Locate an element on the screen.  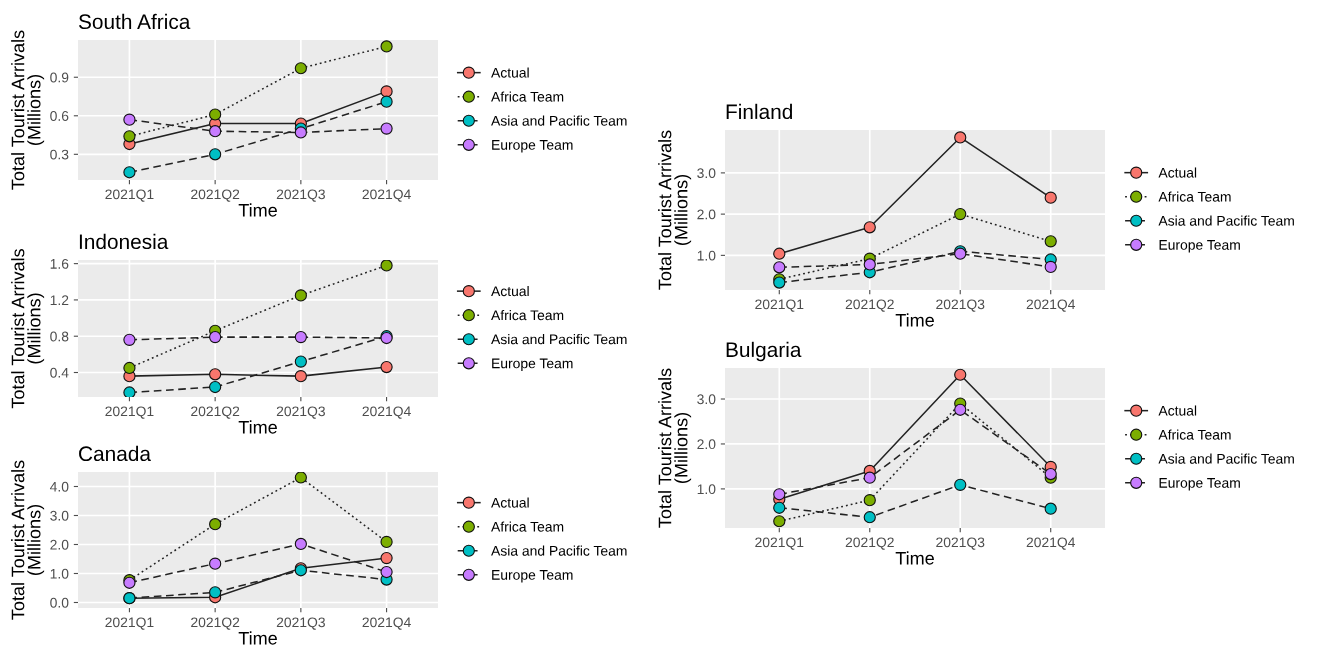
y-tick-label: 0.0 is located at coordinates (59, 602).